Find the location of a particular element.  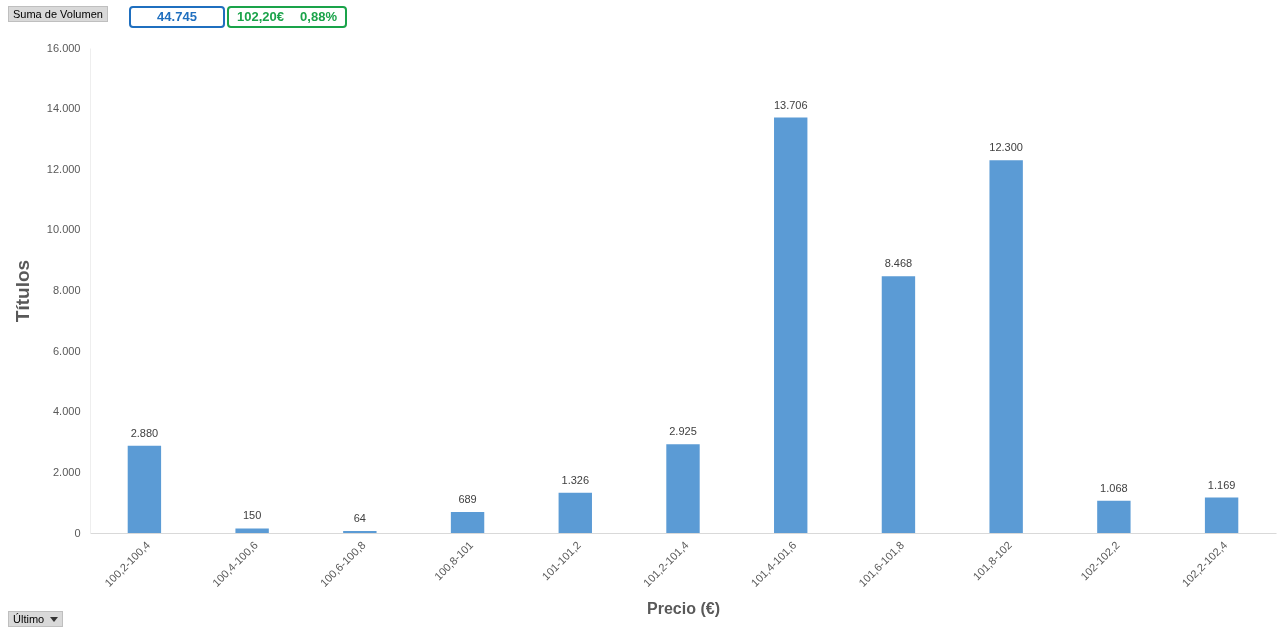

data-label: 64 is located at coordinates (359, 518).